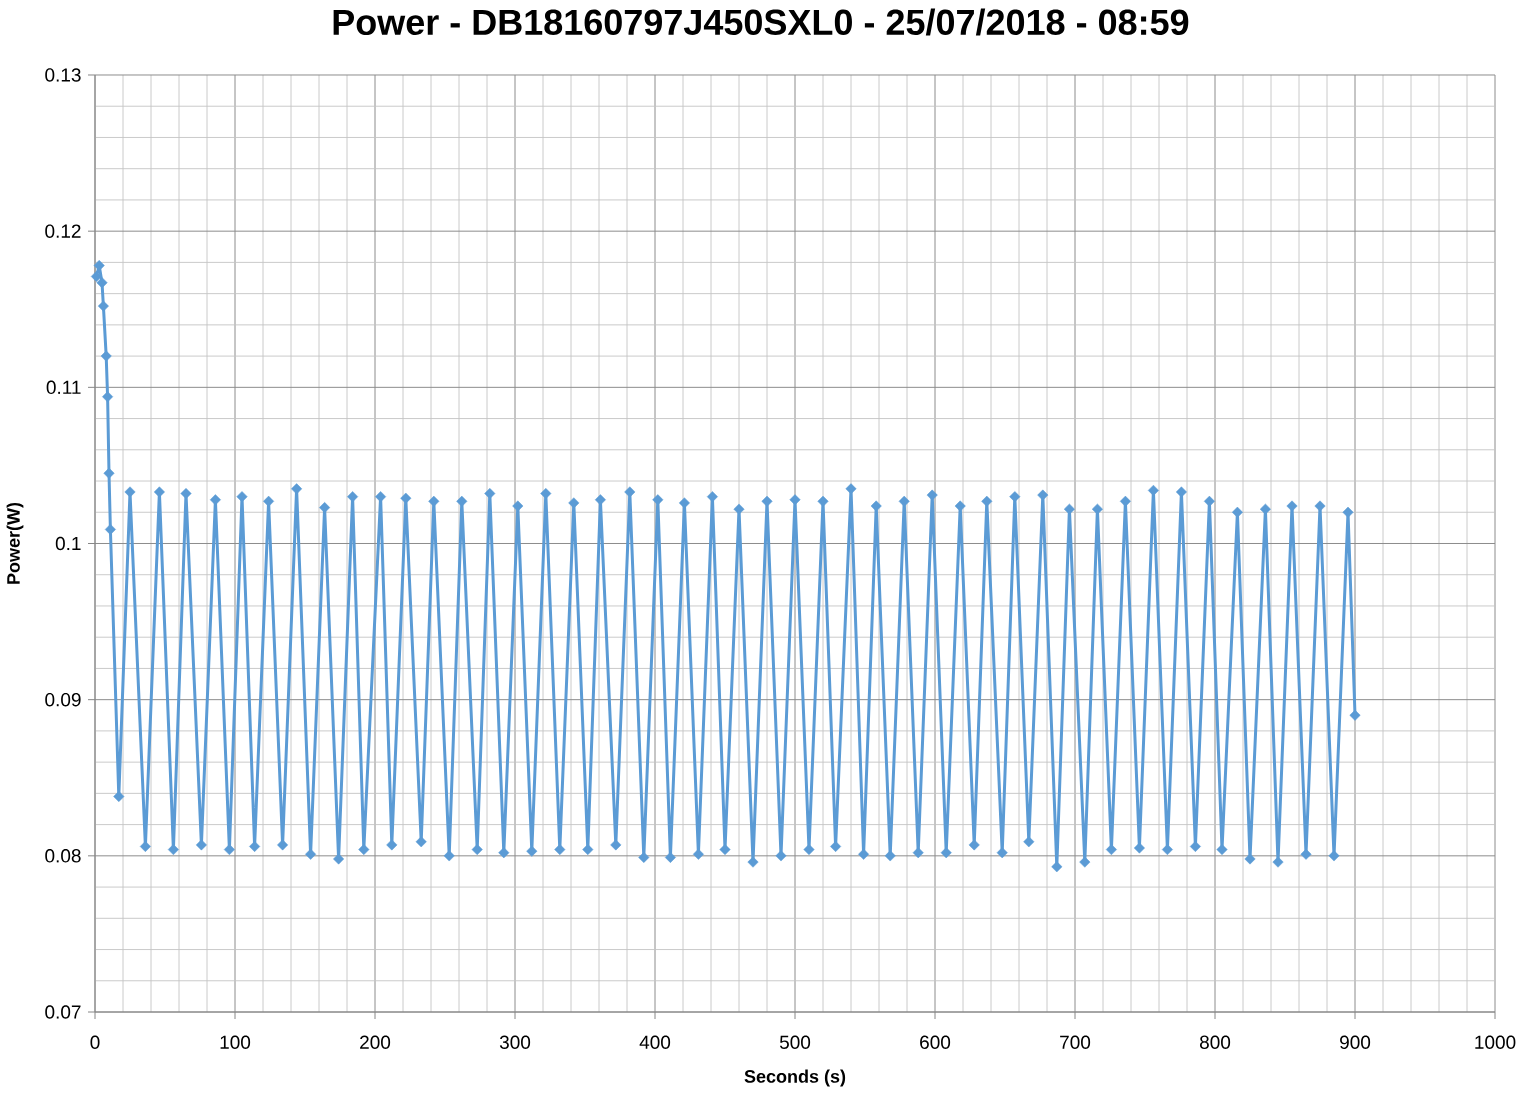  I want to click on x-tick-label: 500, so click(795, 1042).